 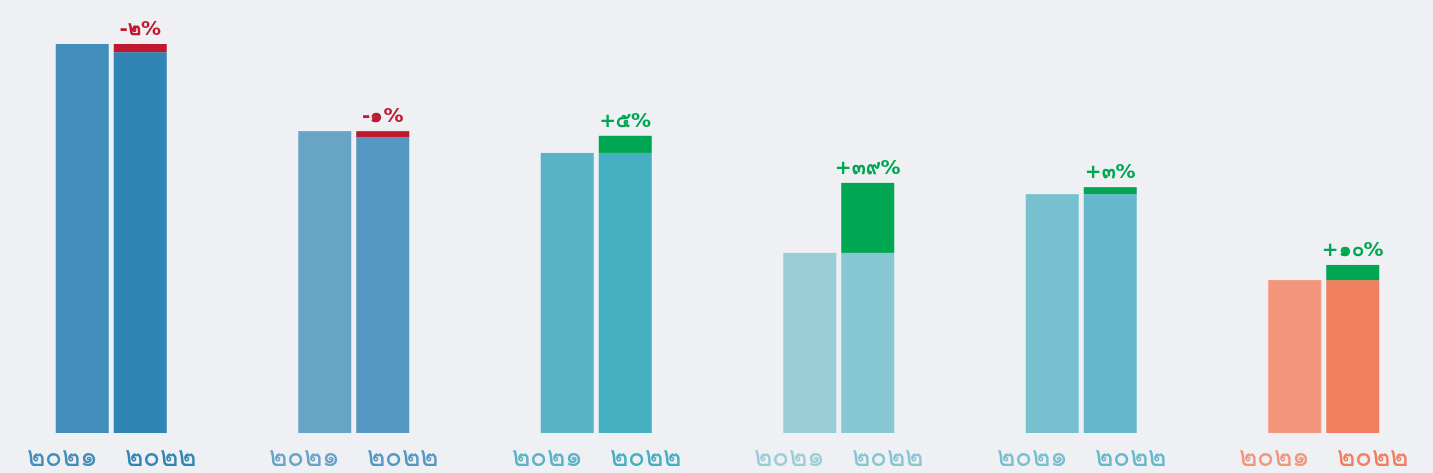 What do you see at coordinates (383, 115) in the screenshot?
I see `annotation: -๑%` at bounding box center [383, 115].